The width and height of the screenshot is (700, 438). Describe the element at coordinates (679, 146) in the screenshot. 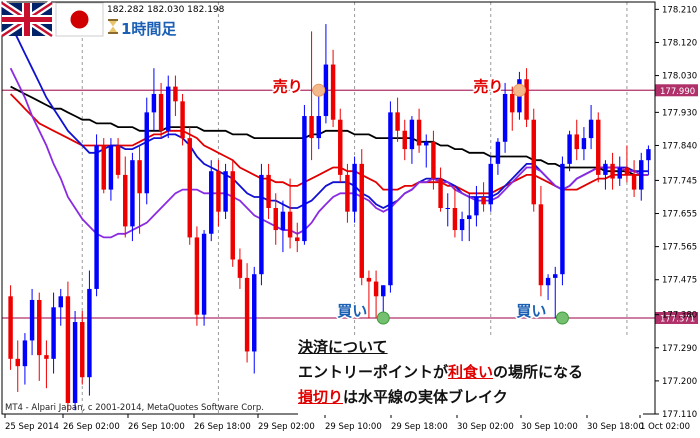

I see `y-tick-label: 177.840` at that location.